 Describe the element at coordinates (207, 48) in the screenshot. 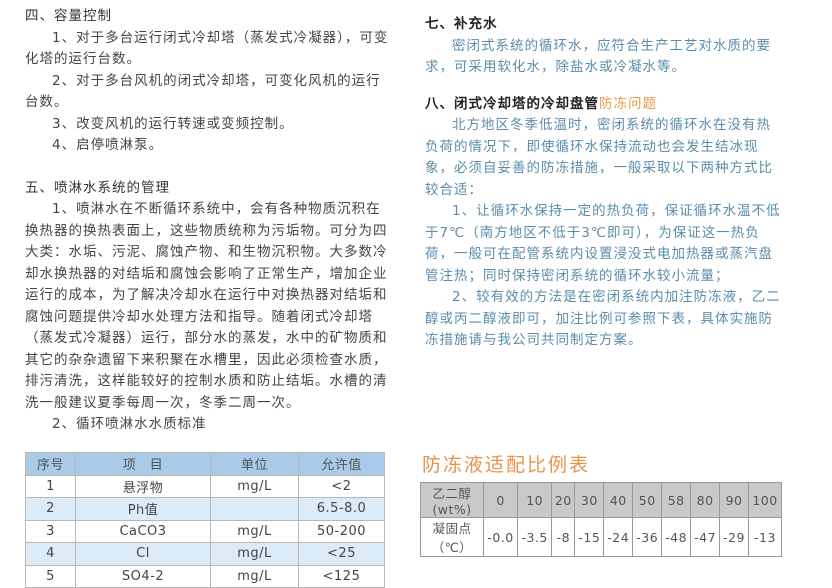

I see `section-4-item: 1、对于多台运行闭式冷却塔（蒸发式冷凝器），可变化塔的运行台数。` at that location.